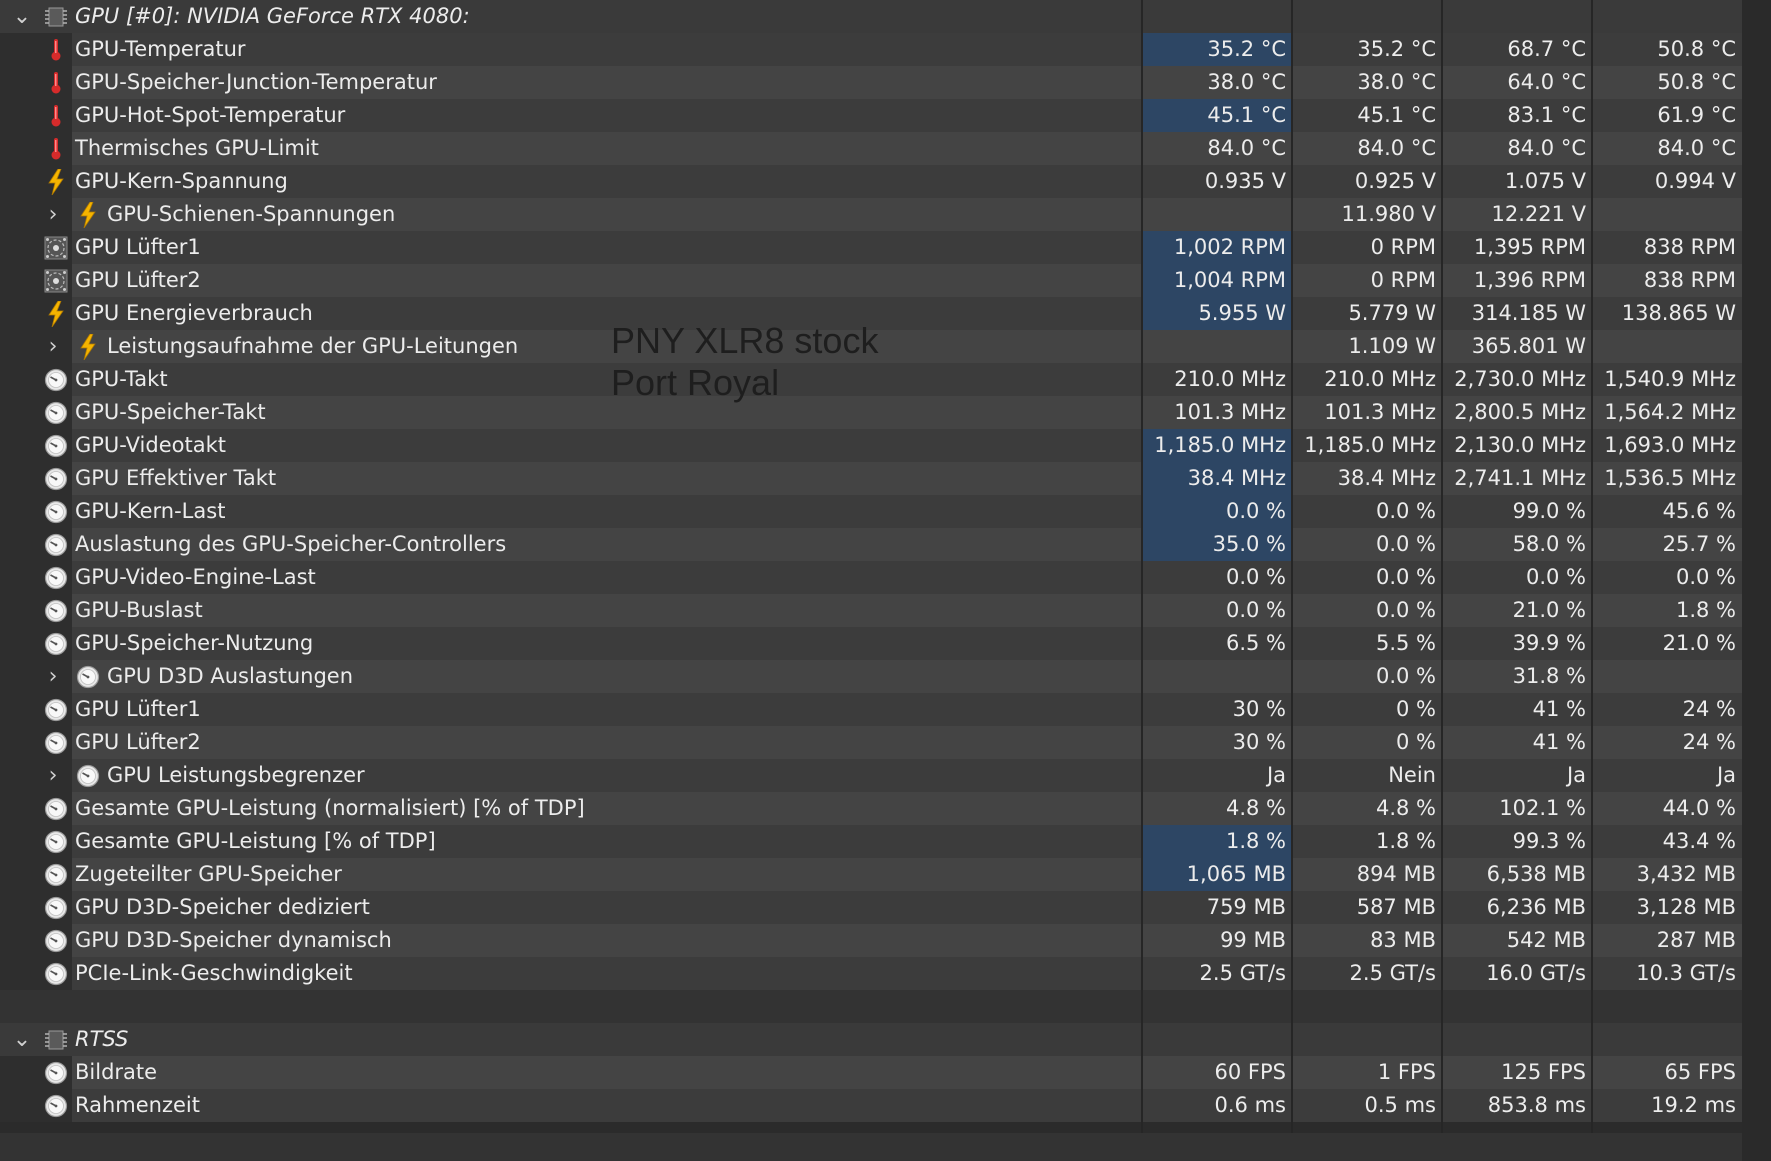  I want to click on value-average: 21.0 %, so click(1699, 643).